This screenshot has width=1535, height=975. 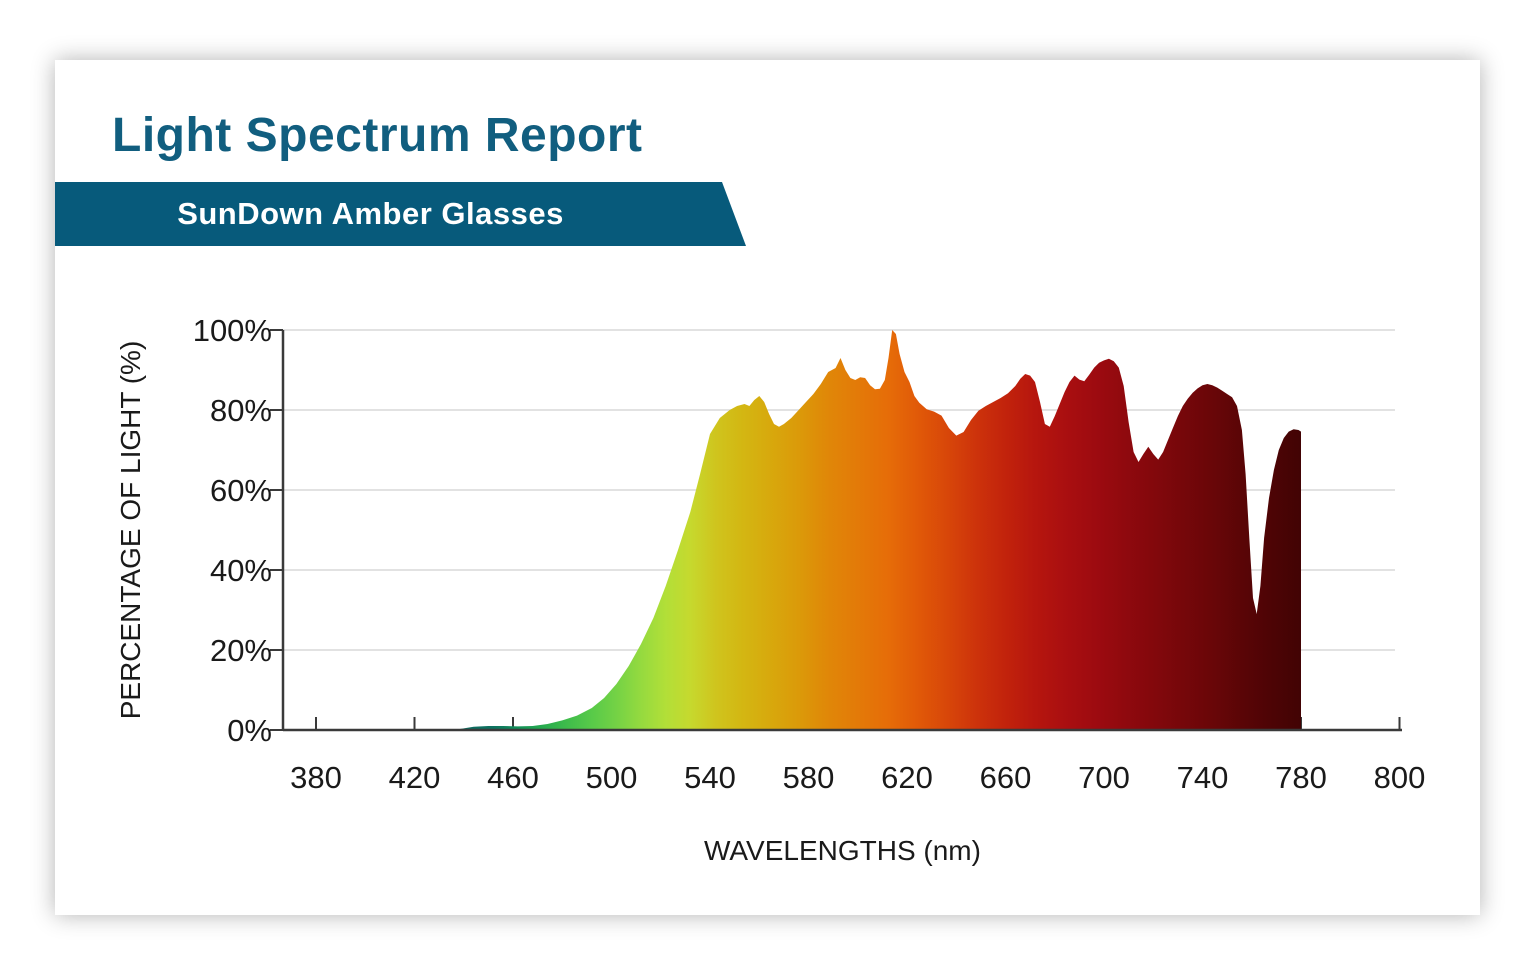 I want to click on subtitle-banner: SunDown Amber Glasses, so click(x=400, y=214).